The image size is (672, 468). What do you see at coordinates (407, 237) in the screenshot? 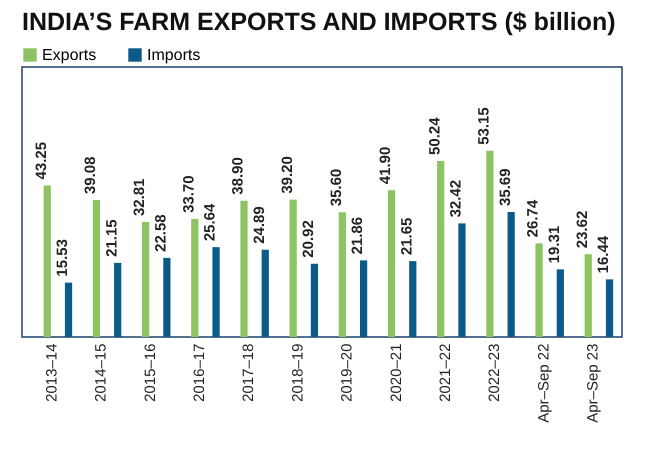
I see `data-label: 21.65` at bounding box center [407, 237].